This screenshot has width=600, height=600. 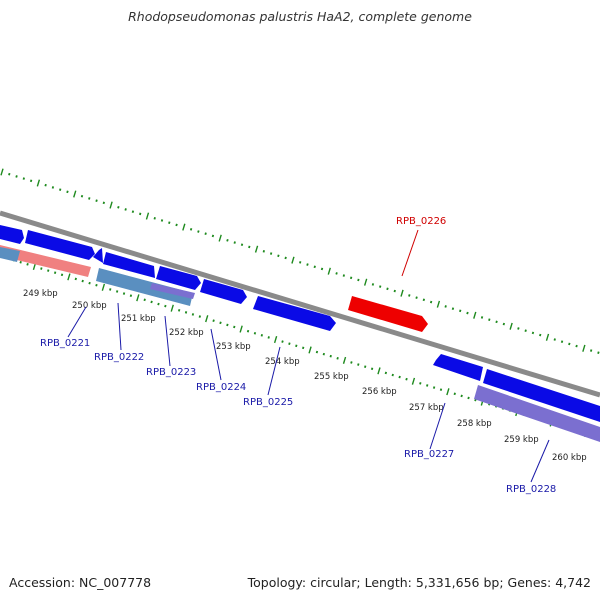 I want to click on tick-label: 249 kbp, so click(x=40, y=294).